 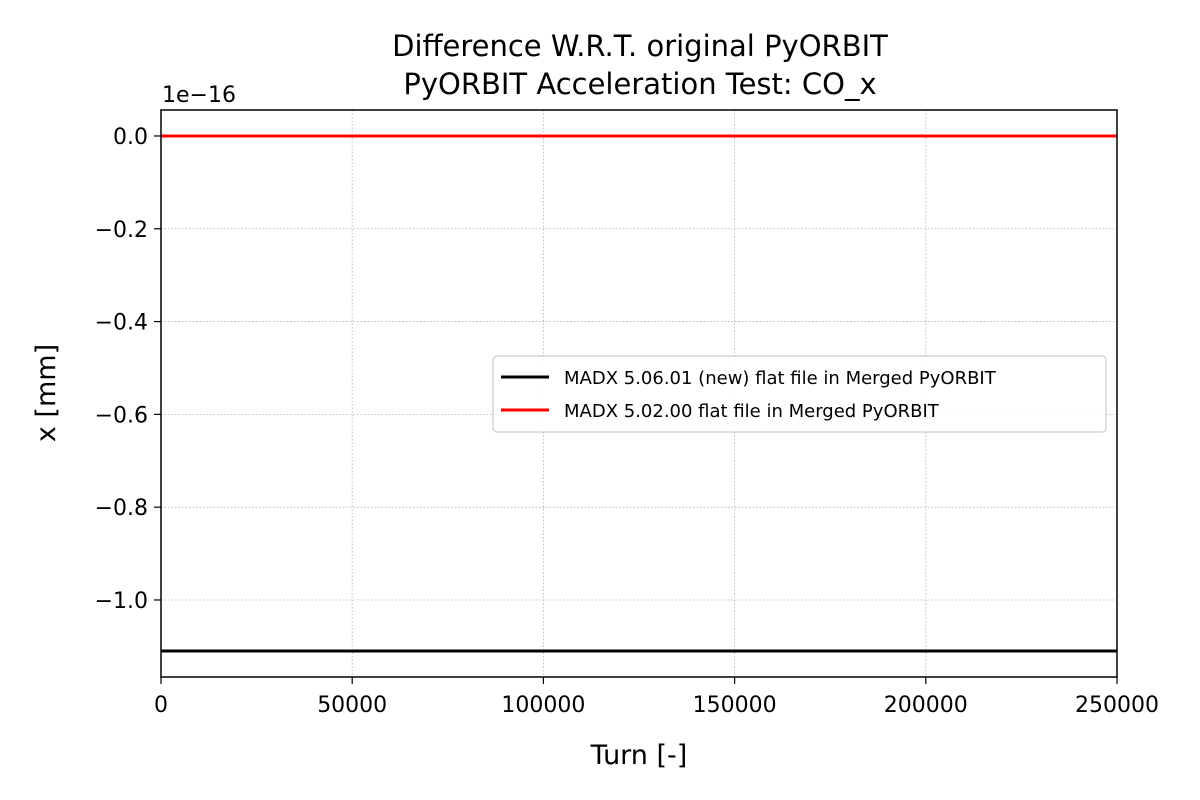 What do you see at coordinates (543, 705) in the screenshot?
I see `x-tick-label: 100000` at bounding box center [543, 705].